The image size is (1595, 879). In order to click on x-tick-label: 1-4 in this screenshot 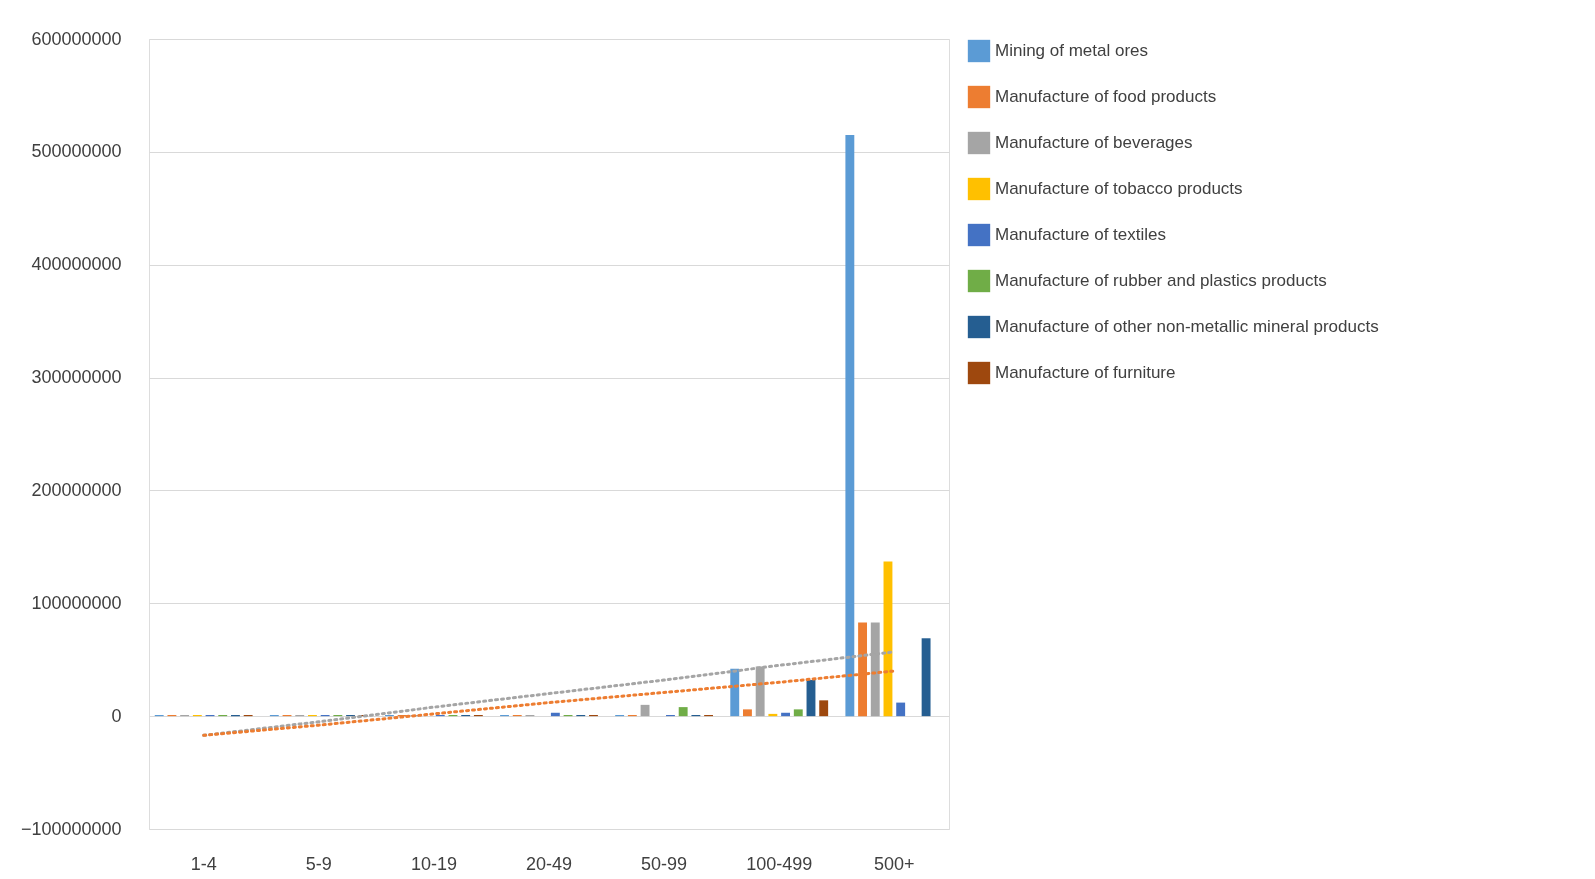, I will do `click(203, 863)`.